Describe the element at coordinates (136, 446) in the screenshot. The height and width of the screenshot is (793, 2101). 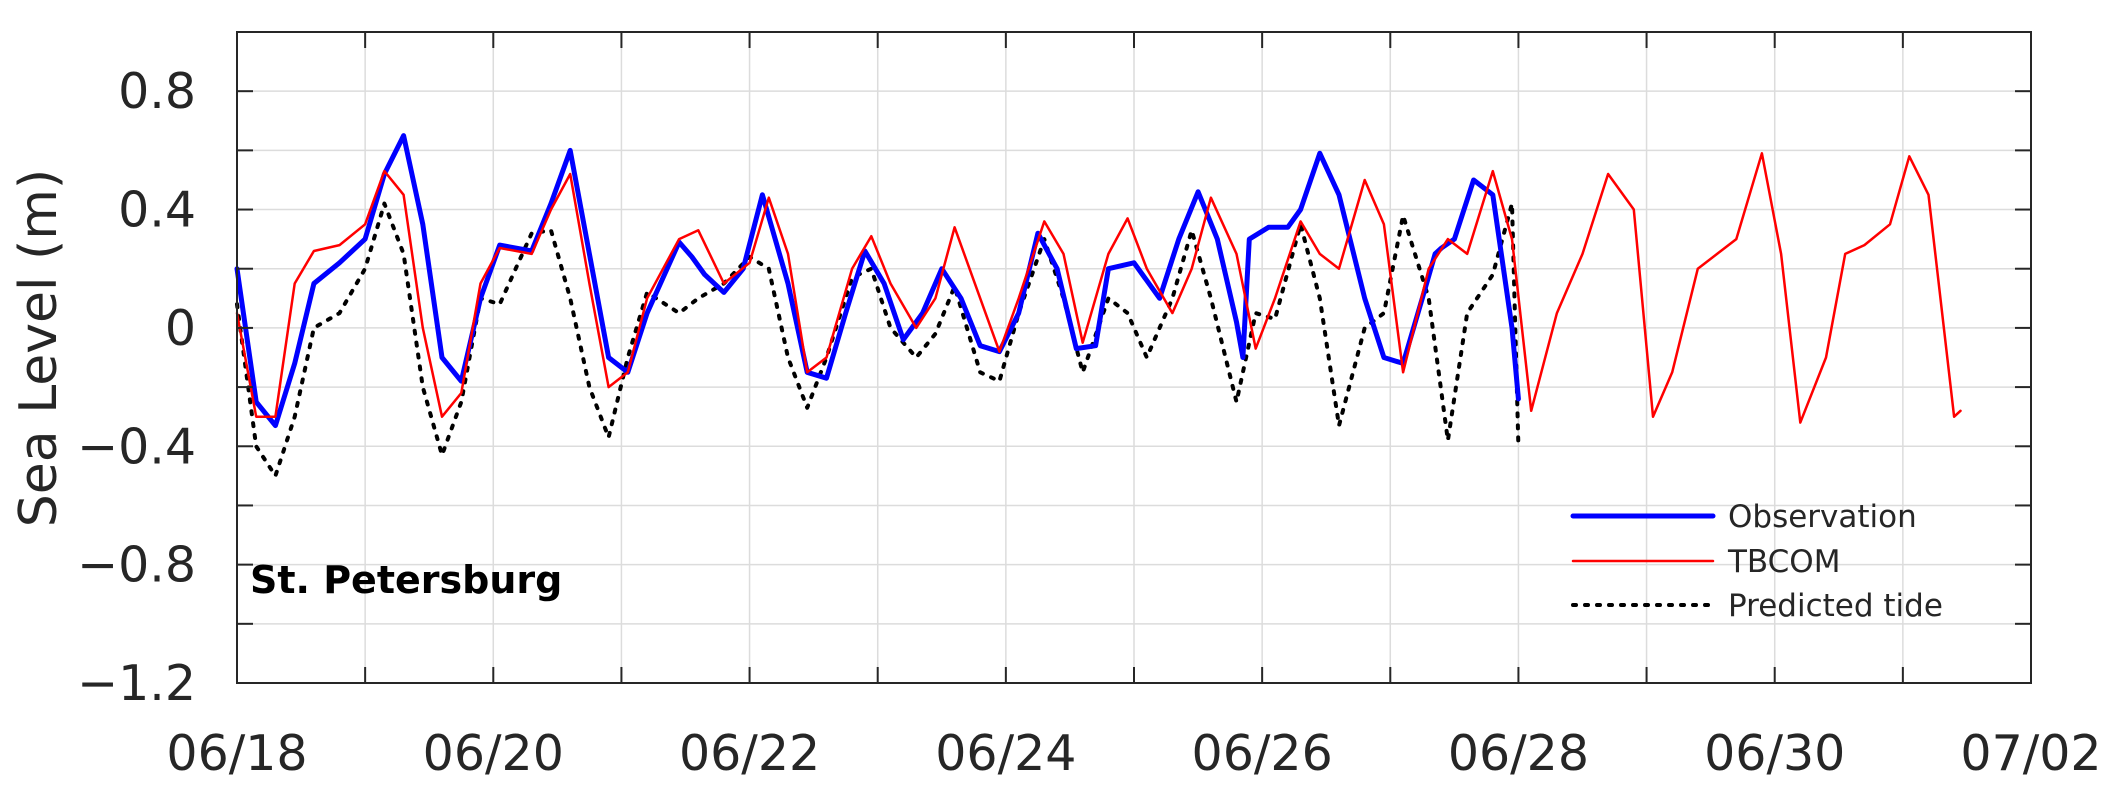
I see `y-tick-label: −0.4` at that location.